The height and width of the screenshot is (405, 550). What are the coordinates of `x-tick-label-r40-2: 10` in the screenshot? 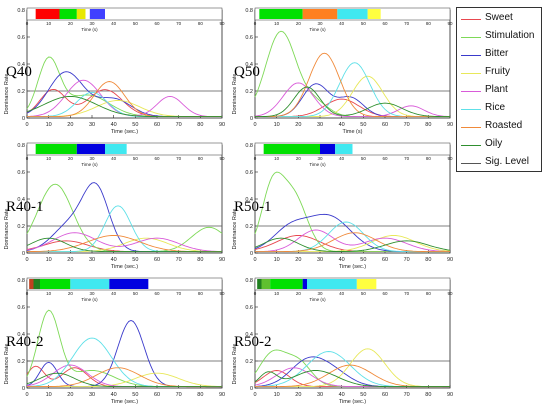 It's located at (49, 395).